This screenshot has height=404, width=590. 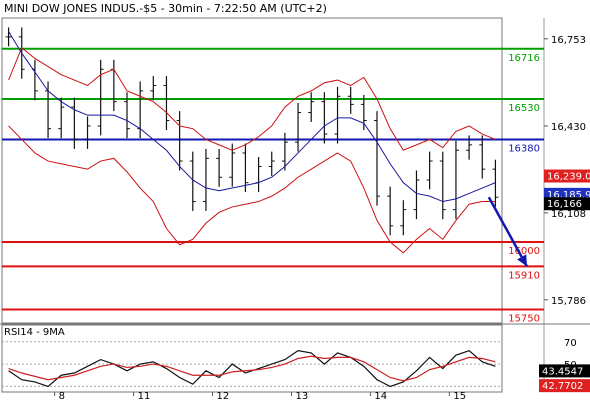 I want to click on x-tick-label-4: 14, so click(x=380, y=395).